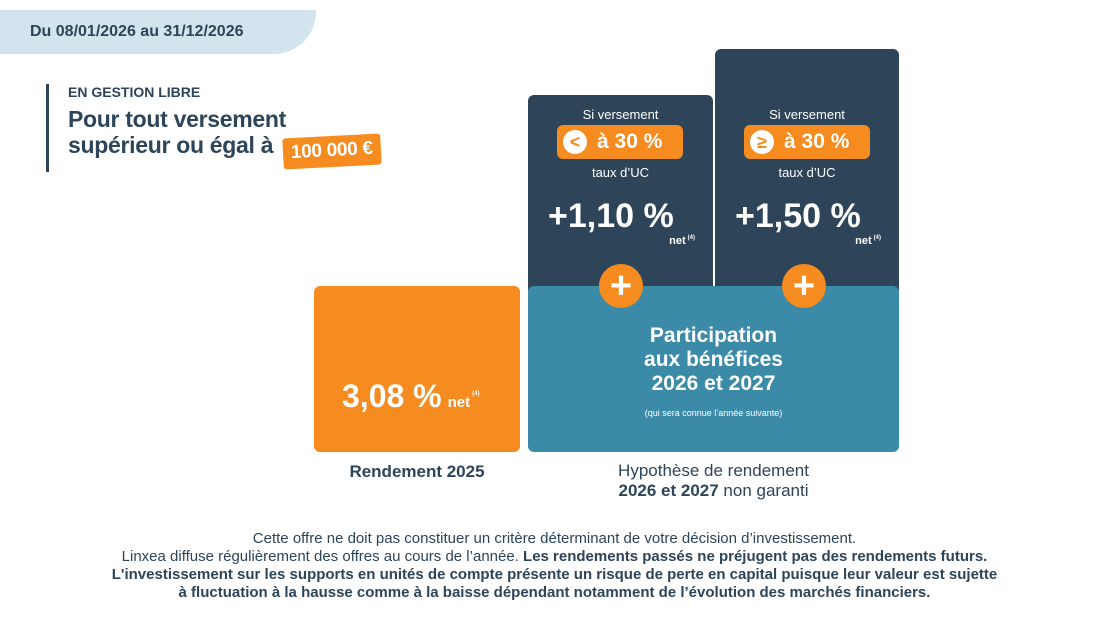 Image resolution: width=1109 pixels, height=624 pixels. I want to click on bonus-low-net: net (4), so click(682, 241).